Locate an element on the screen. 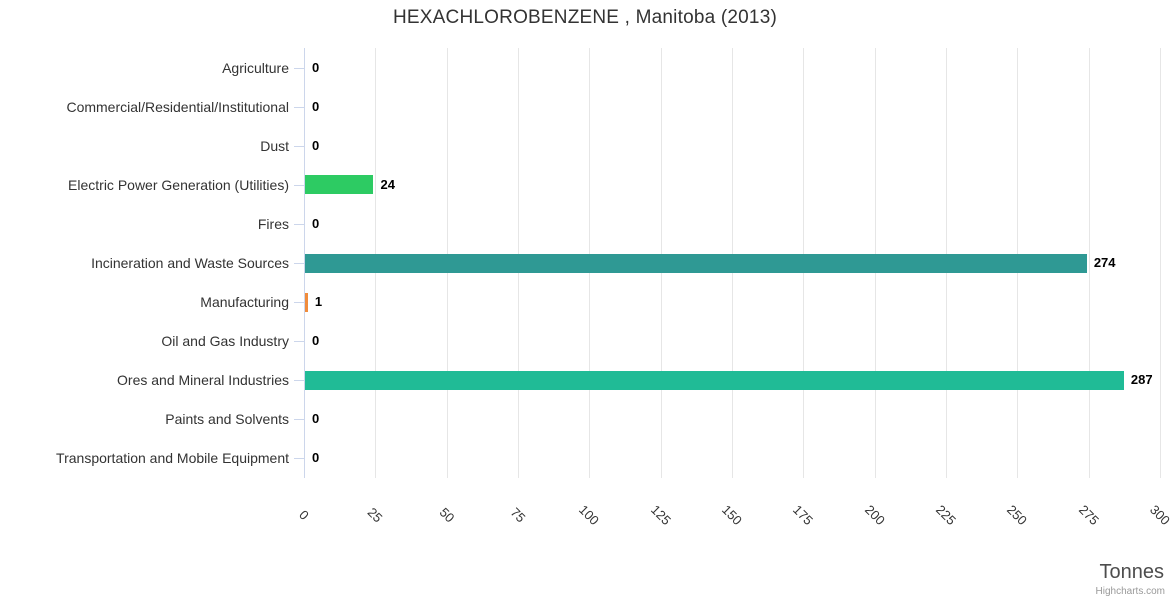 The image size is (1170, 600). category-label: Incineration and Waste Sources is located at coordinates (190, 263).